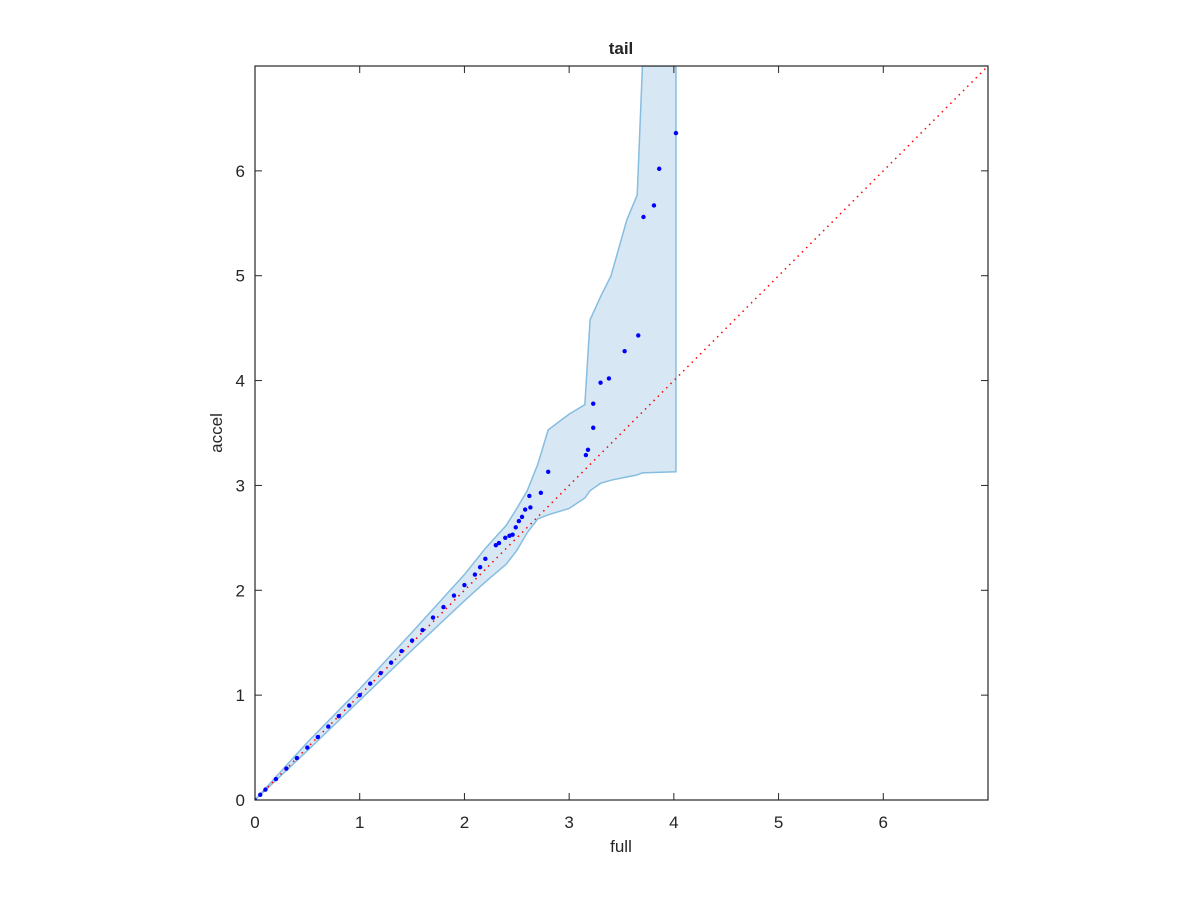 The image size is (1200, 905). I want to click on chart-title: tail, so click(621, 48).